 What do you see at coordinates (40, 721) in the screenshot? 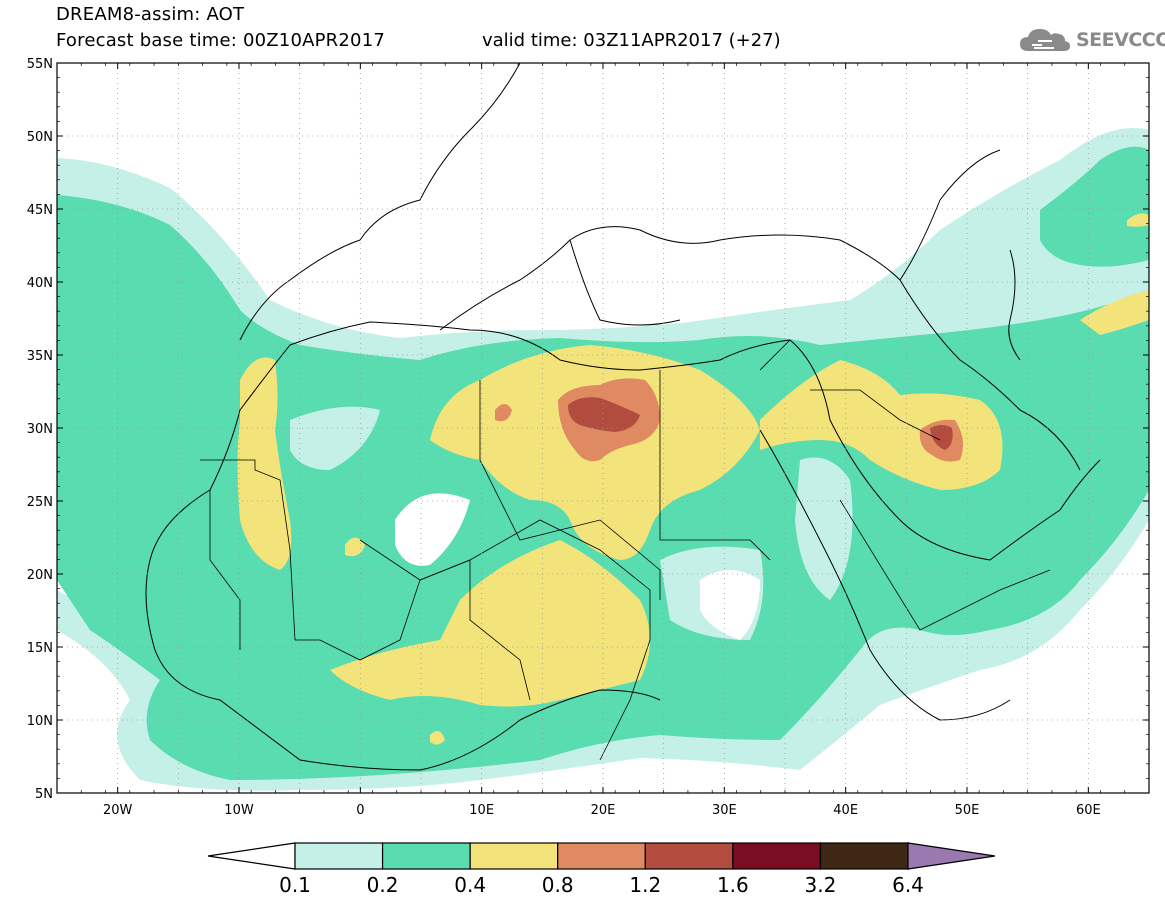
I see `lat-tick-label: 10N` at bounding box center [40, 721].